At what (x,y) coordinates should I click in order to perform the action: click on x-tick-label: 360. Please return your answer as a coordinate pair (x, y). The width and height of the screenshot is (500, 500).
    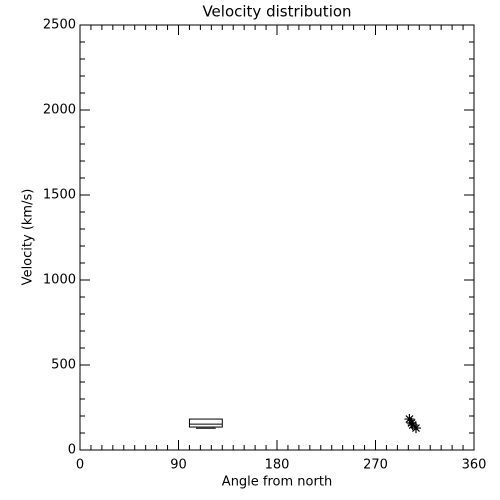
    Looking at the image, I should click on (474, 465).